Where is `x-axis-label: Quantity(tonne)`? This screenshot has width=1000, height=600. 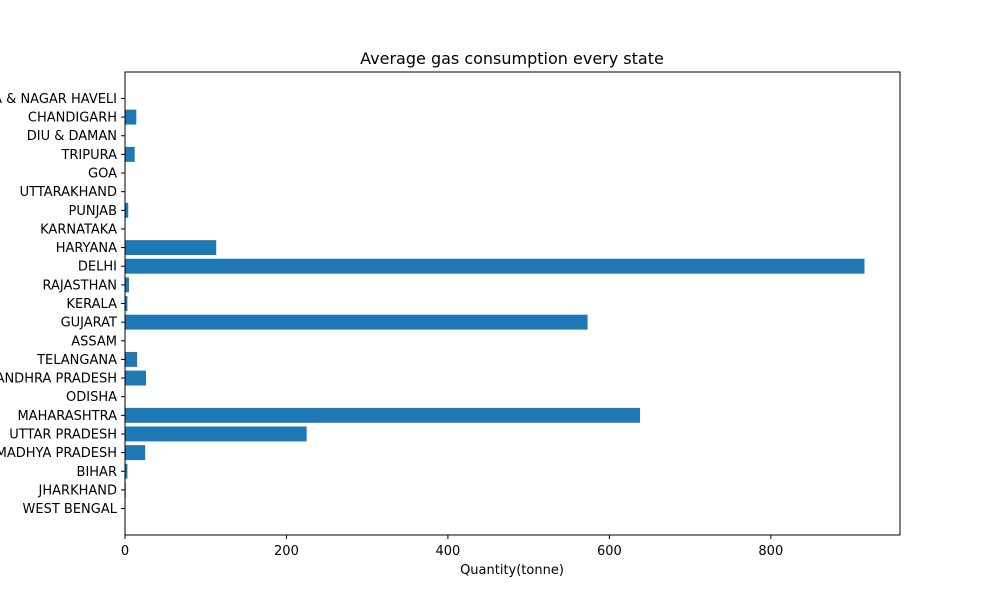 x-axis-label: Quantity(tonne) is located at coordinates (512, 570).